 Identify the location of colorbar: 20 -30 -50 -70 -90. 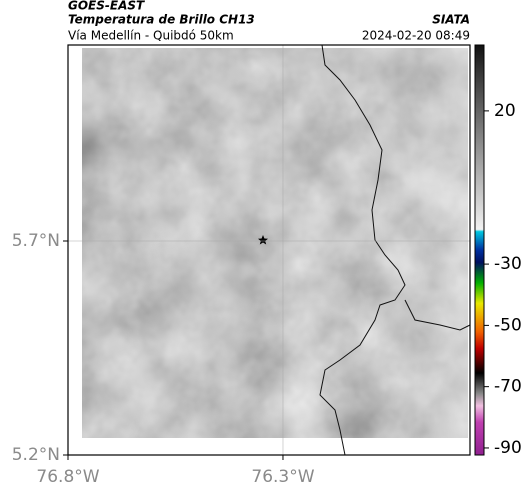
(498, 251).